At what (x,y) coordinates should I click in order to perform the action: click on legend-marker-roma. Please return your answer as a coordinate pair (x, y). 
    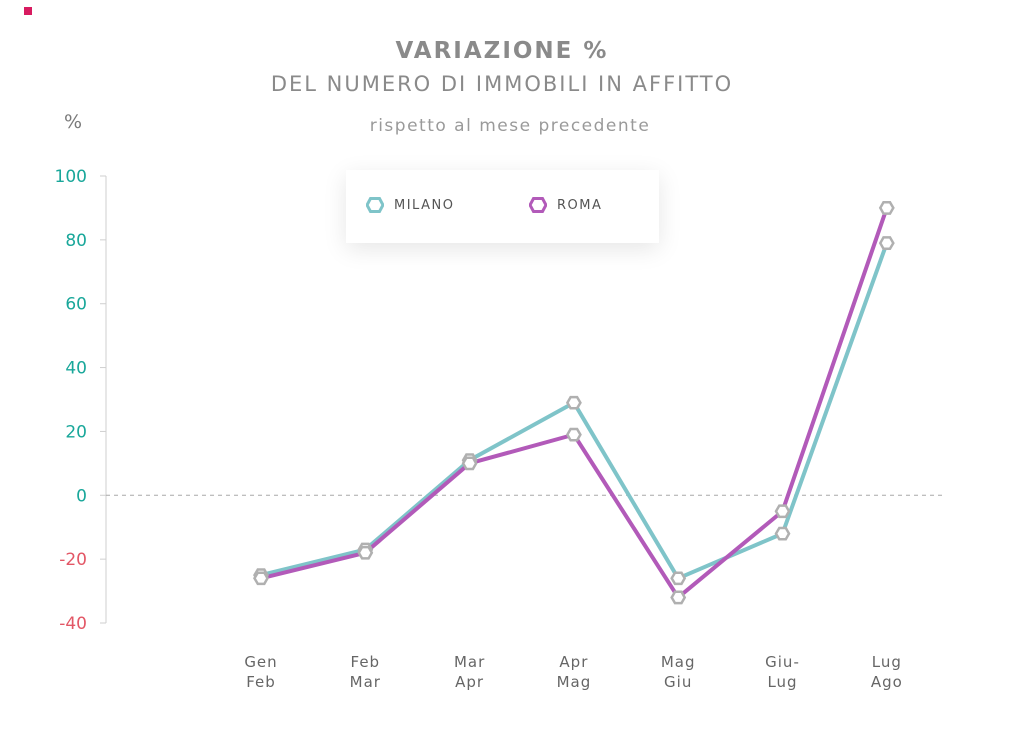
    Looking at the image, I should click on (538, 205).